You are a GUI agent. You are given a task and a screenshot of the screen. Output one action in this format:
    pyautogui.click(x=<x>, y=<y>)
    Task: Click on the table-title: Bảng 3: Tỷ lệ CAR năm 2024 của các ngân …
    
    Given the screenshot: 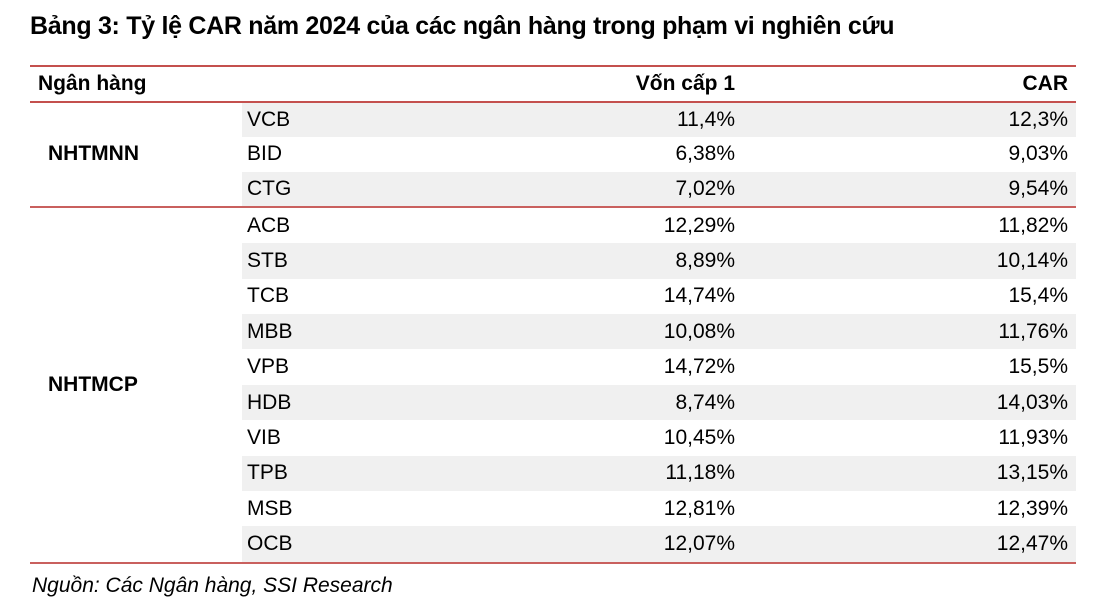 What is the action you would take?
    pyautogui.click(x=462, y=26)
    